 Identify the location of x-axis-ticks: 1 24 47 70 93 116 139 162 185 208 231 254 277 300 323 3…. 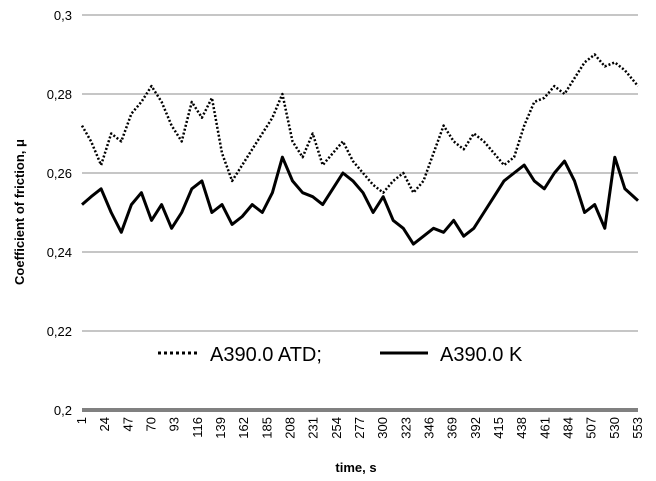
(359, 428).